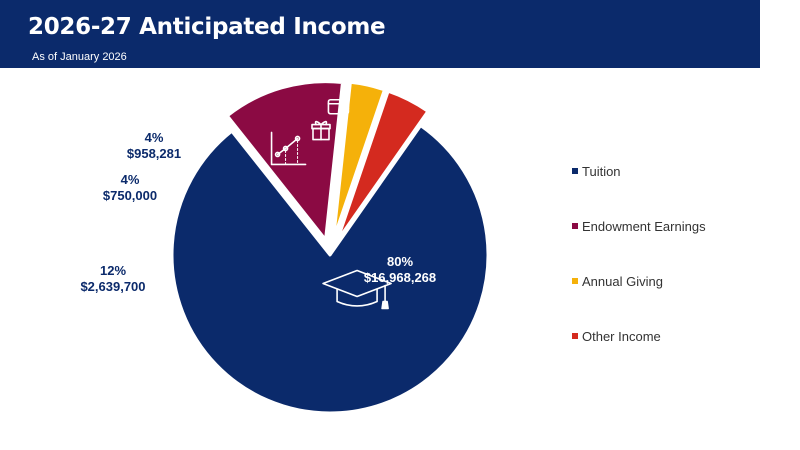 The width and height of the screenshot is (800, 450). What do you see at coordinates (400, 277) in the screenshot?
I see `slice-amount-label: $16,968,268` at bounding box center [400, 277].